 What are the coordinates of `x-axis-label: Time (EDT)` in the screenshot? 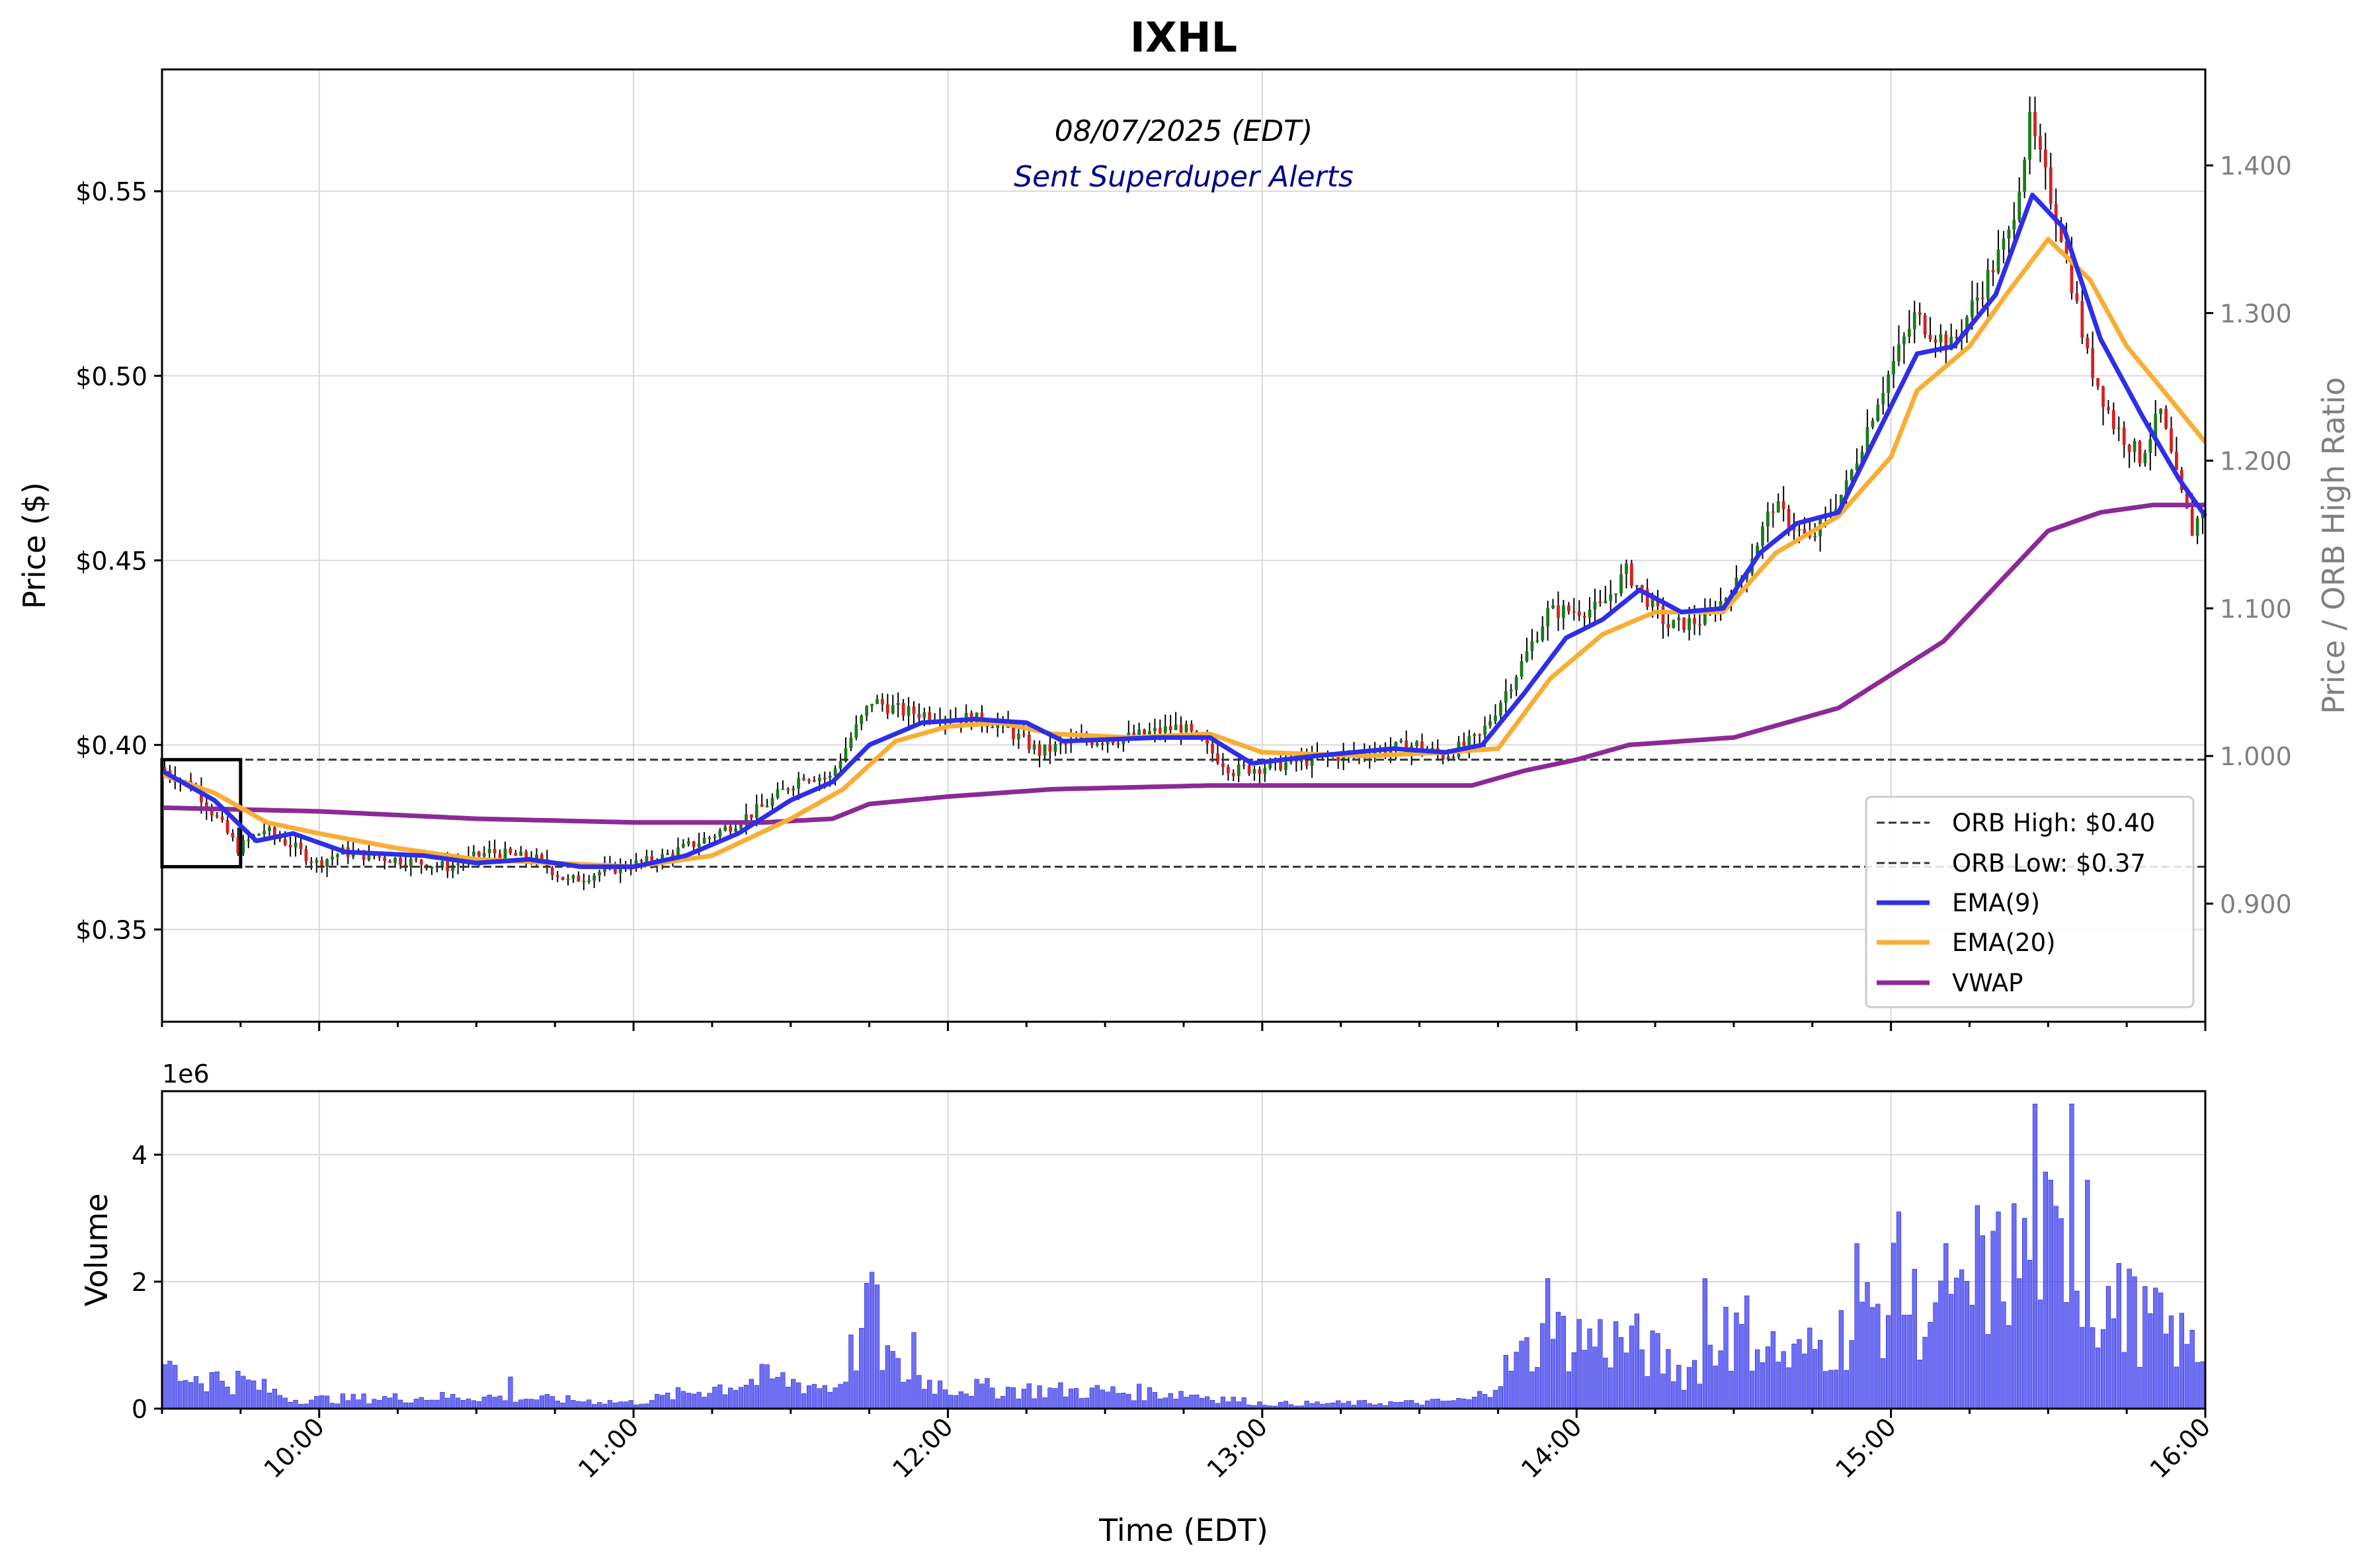 It's located at (1183, 1530).